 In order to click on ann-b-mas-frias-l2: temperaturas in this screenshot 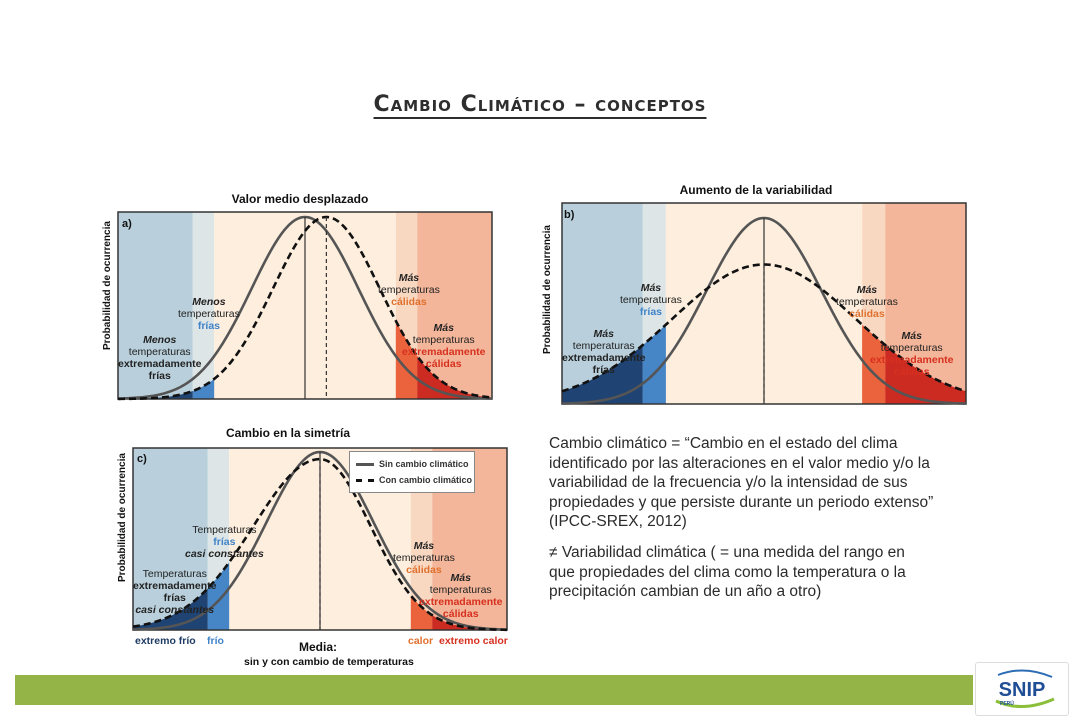, I will do `click(651, 300)`.